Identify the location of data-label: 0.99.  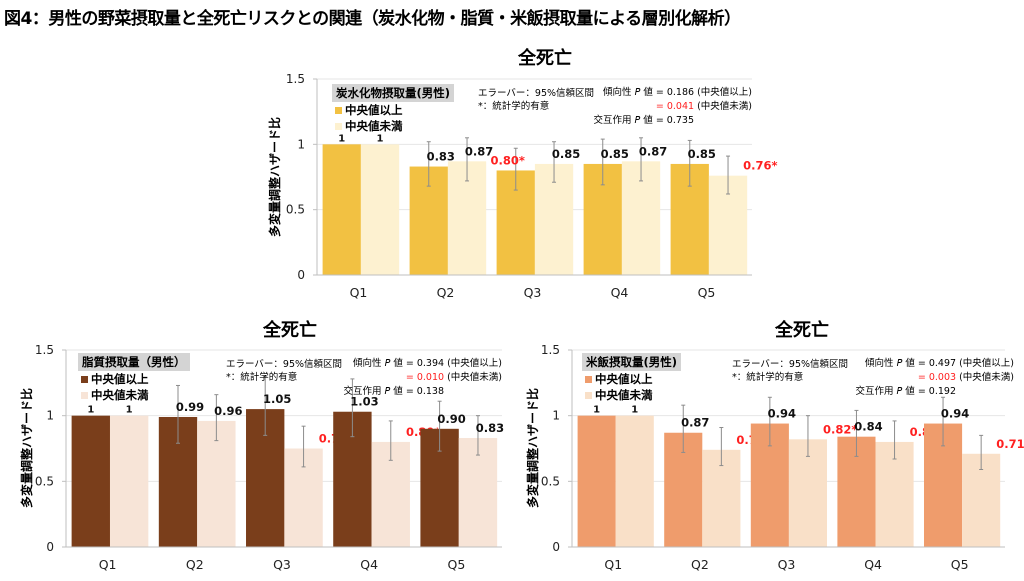
(190, 407).